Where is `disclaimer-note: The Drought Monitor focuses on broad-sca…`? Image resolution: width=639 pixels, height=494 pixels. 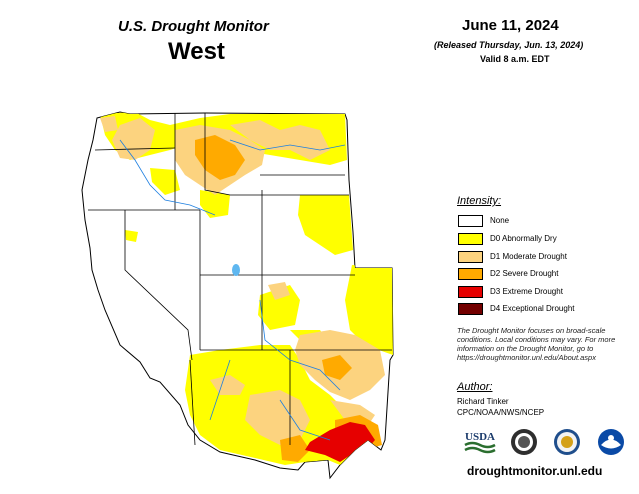
disclaimer-note: The Drought Monitor focuses on broad-sca… is located at coordinates (536, 344).